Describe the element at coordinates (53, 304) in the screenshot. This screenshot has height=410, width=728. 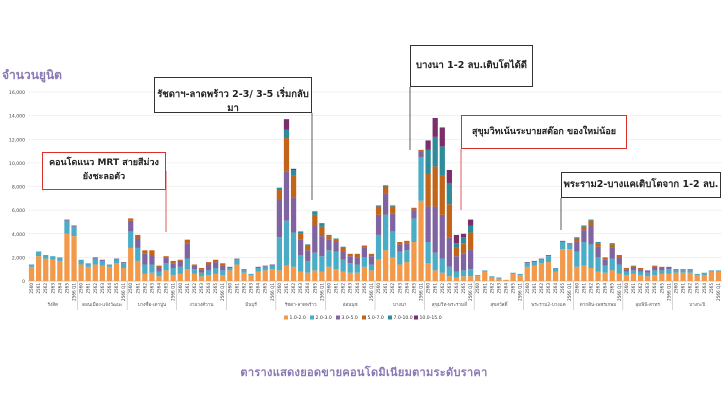
I see `group-label: รังสิต` at that location.